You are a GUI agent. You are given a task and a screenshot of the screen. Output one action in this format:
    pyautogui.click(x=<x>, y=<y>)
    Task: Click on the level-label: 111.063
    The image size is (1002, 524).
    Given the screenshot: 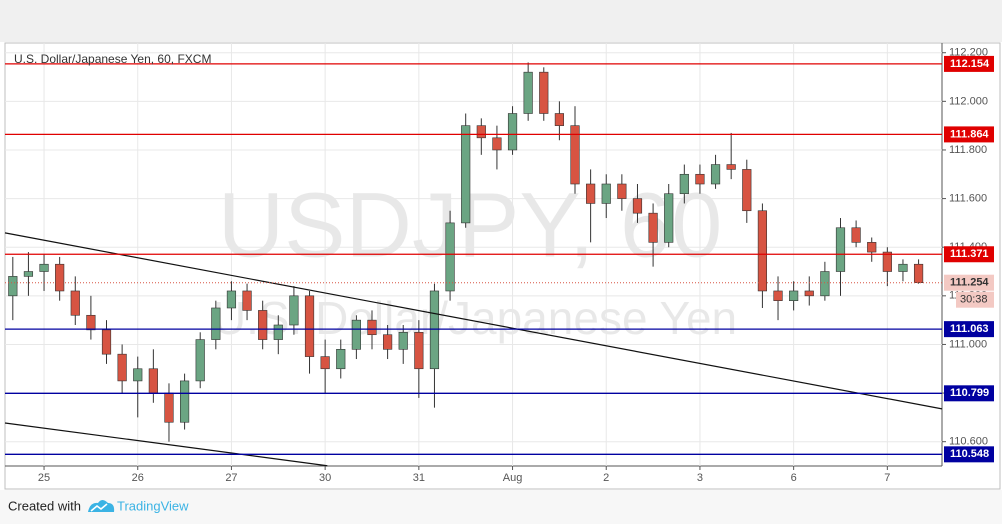 What is the action you would take?
    pyautogui.click(x=969, y=329)
    